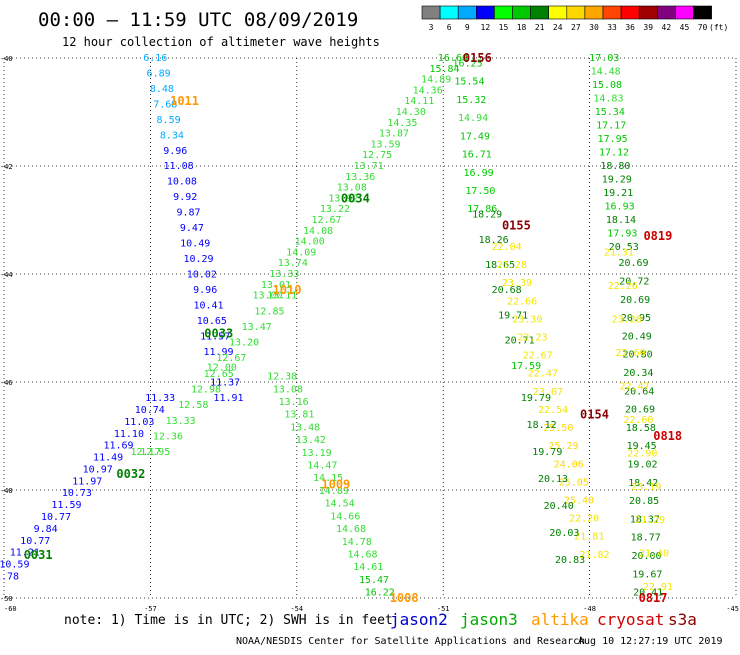 This screenshot has height=655, width=740. Describe the element at coordinates (638, 373) in the screenshot. I see `wave-height-value: 20.34` at that location.